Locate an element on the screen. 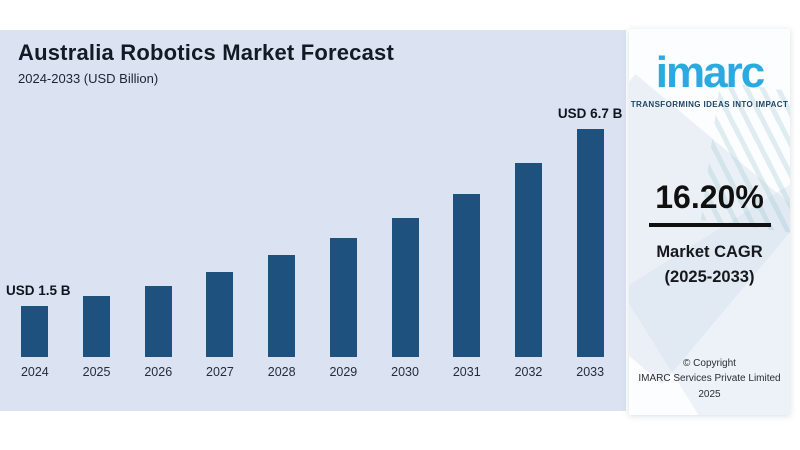 This screenshot has height=450, width=800. imarc-logo-text: imarc is located at coordinates (710, 72).